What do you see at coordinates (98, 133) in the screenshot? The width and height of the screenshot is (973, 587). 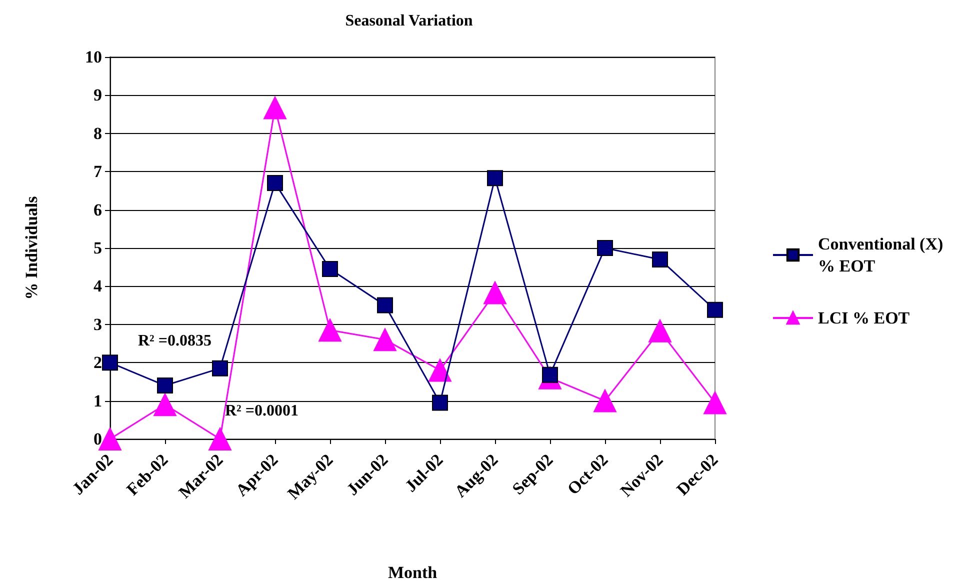 I see `y-tick-label: 8` at bounding box center [98, 133].